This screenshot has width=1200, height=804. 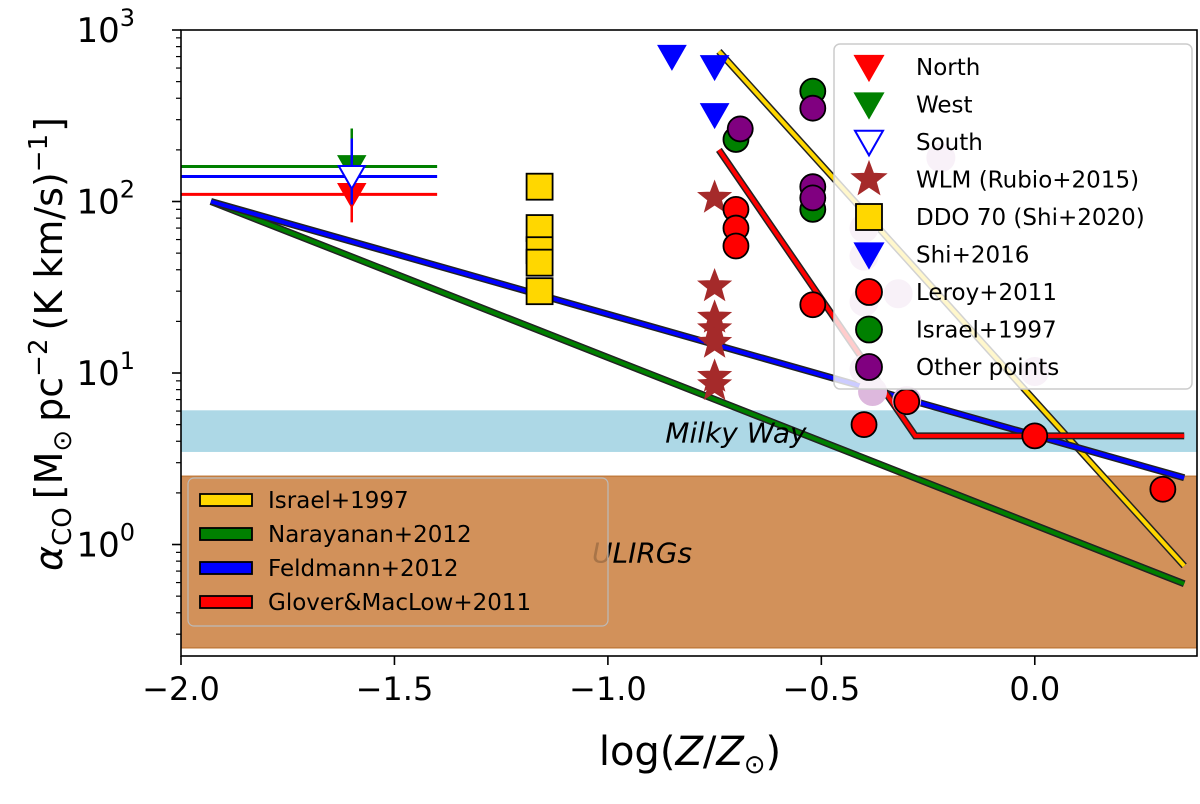 I want to click on x-axis-label: log(Z/Z⊙), so click(x=690, y=754).